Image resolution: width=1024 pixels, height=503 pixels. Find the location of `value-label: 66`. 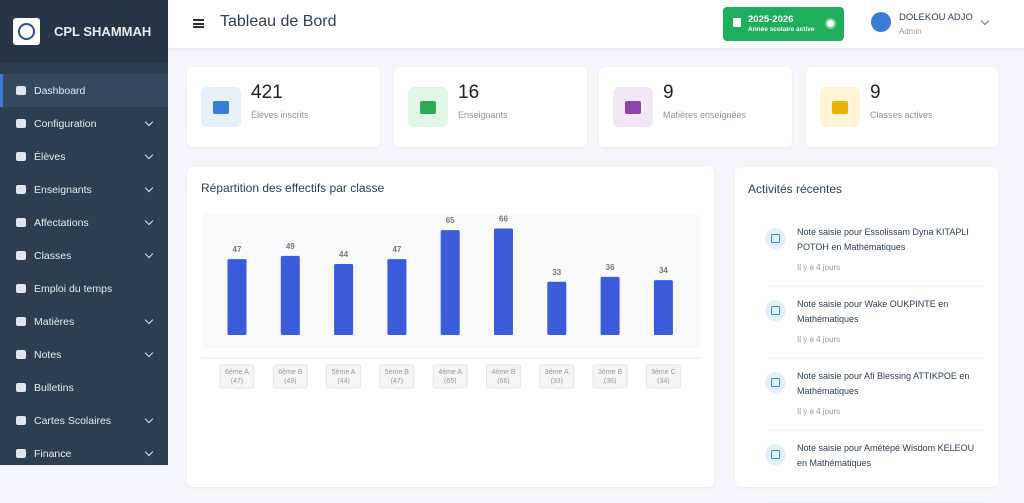

value-label: 66 is located at coordinates (503, 219).